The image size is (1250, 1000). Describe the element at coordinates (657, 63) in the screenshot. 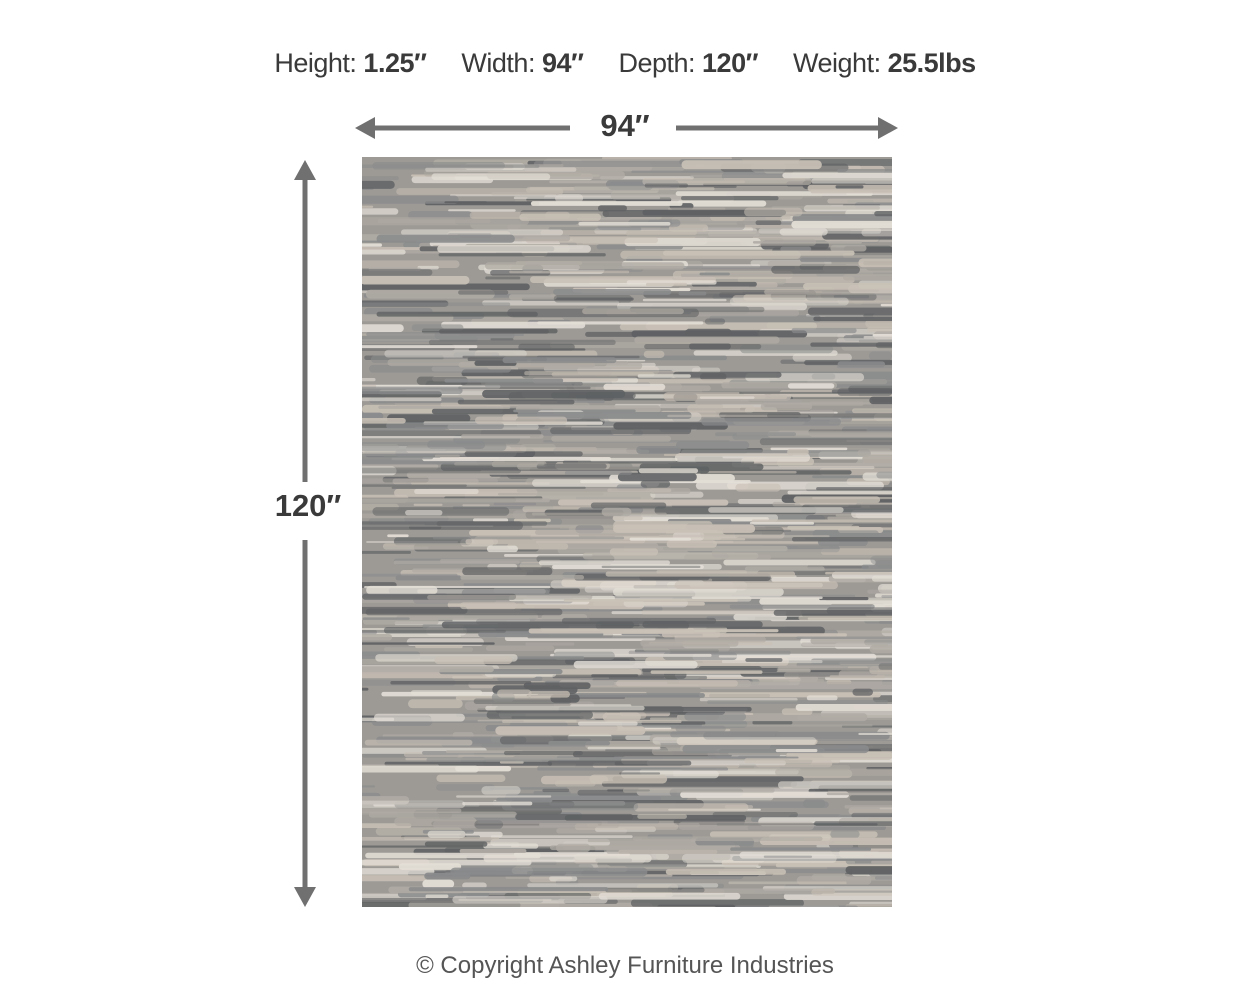

I see `spec-label: Depth:` at that location.